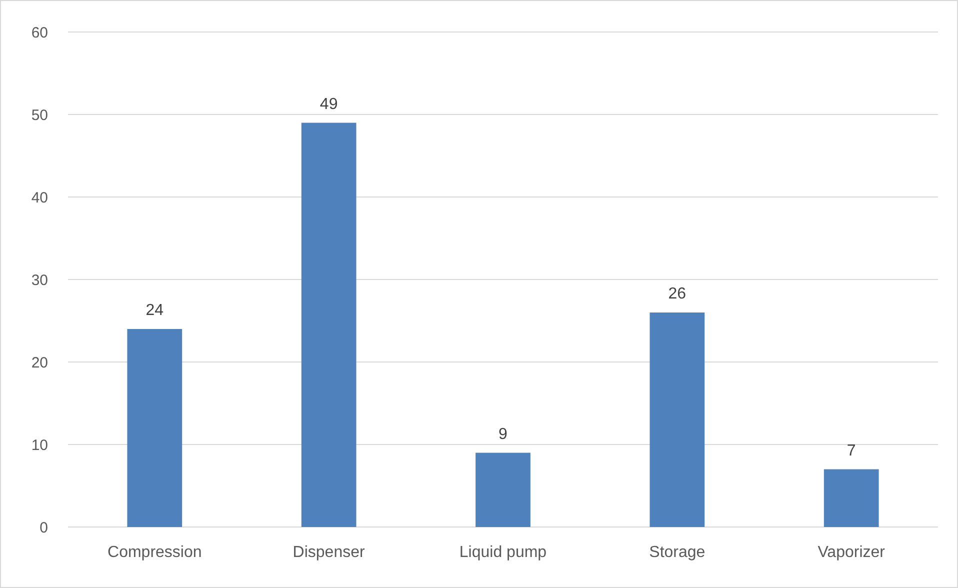  Describe the element at coordinates (39, 197) in the screenshot. I see `y-tick-label: 40` at that location.